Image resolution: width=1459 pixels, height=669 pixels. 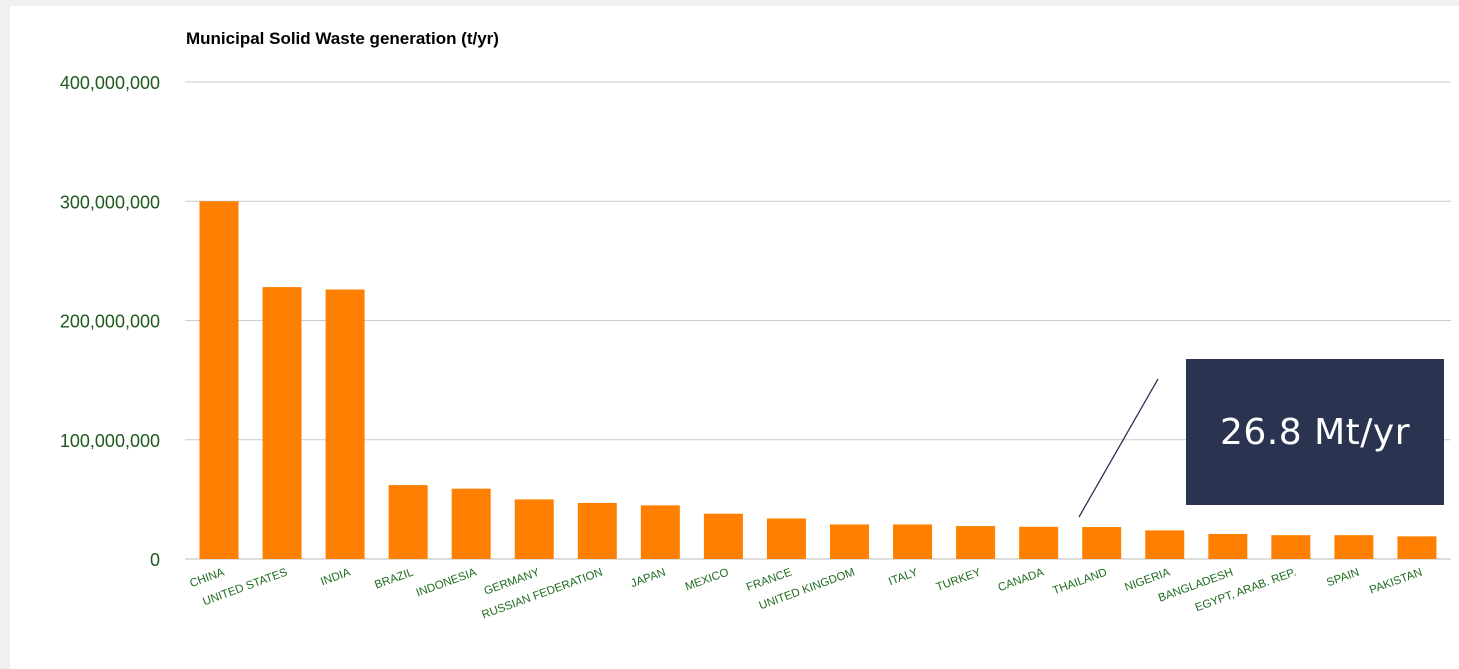 What do you see at coordinates (723, 536) in the screenshot?
I see `bar-mexico` at bounding box center [723, 536].